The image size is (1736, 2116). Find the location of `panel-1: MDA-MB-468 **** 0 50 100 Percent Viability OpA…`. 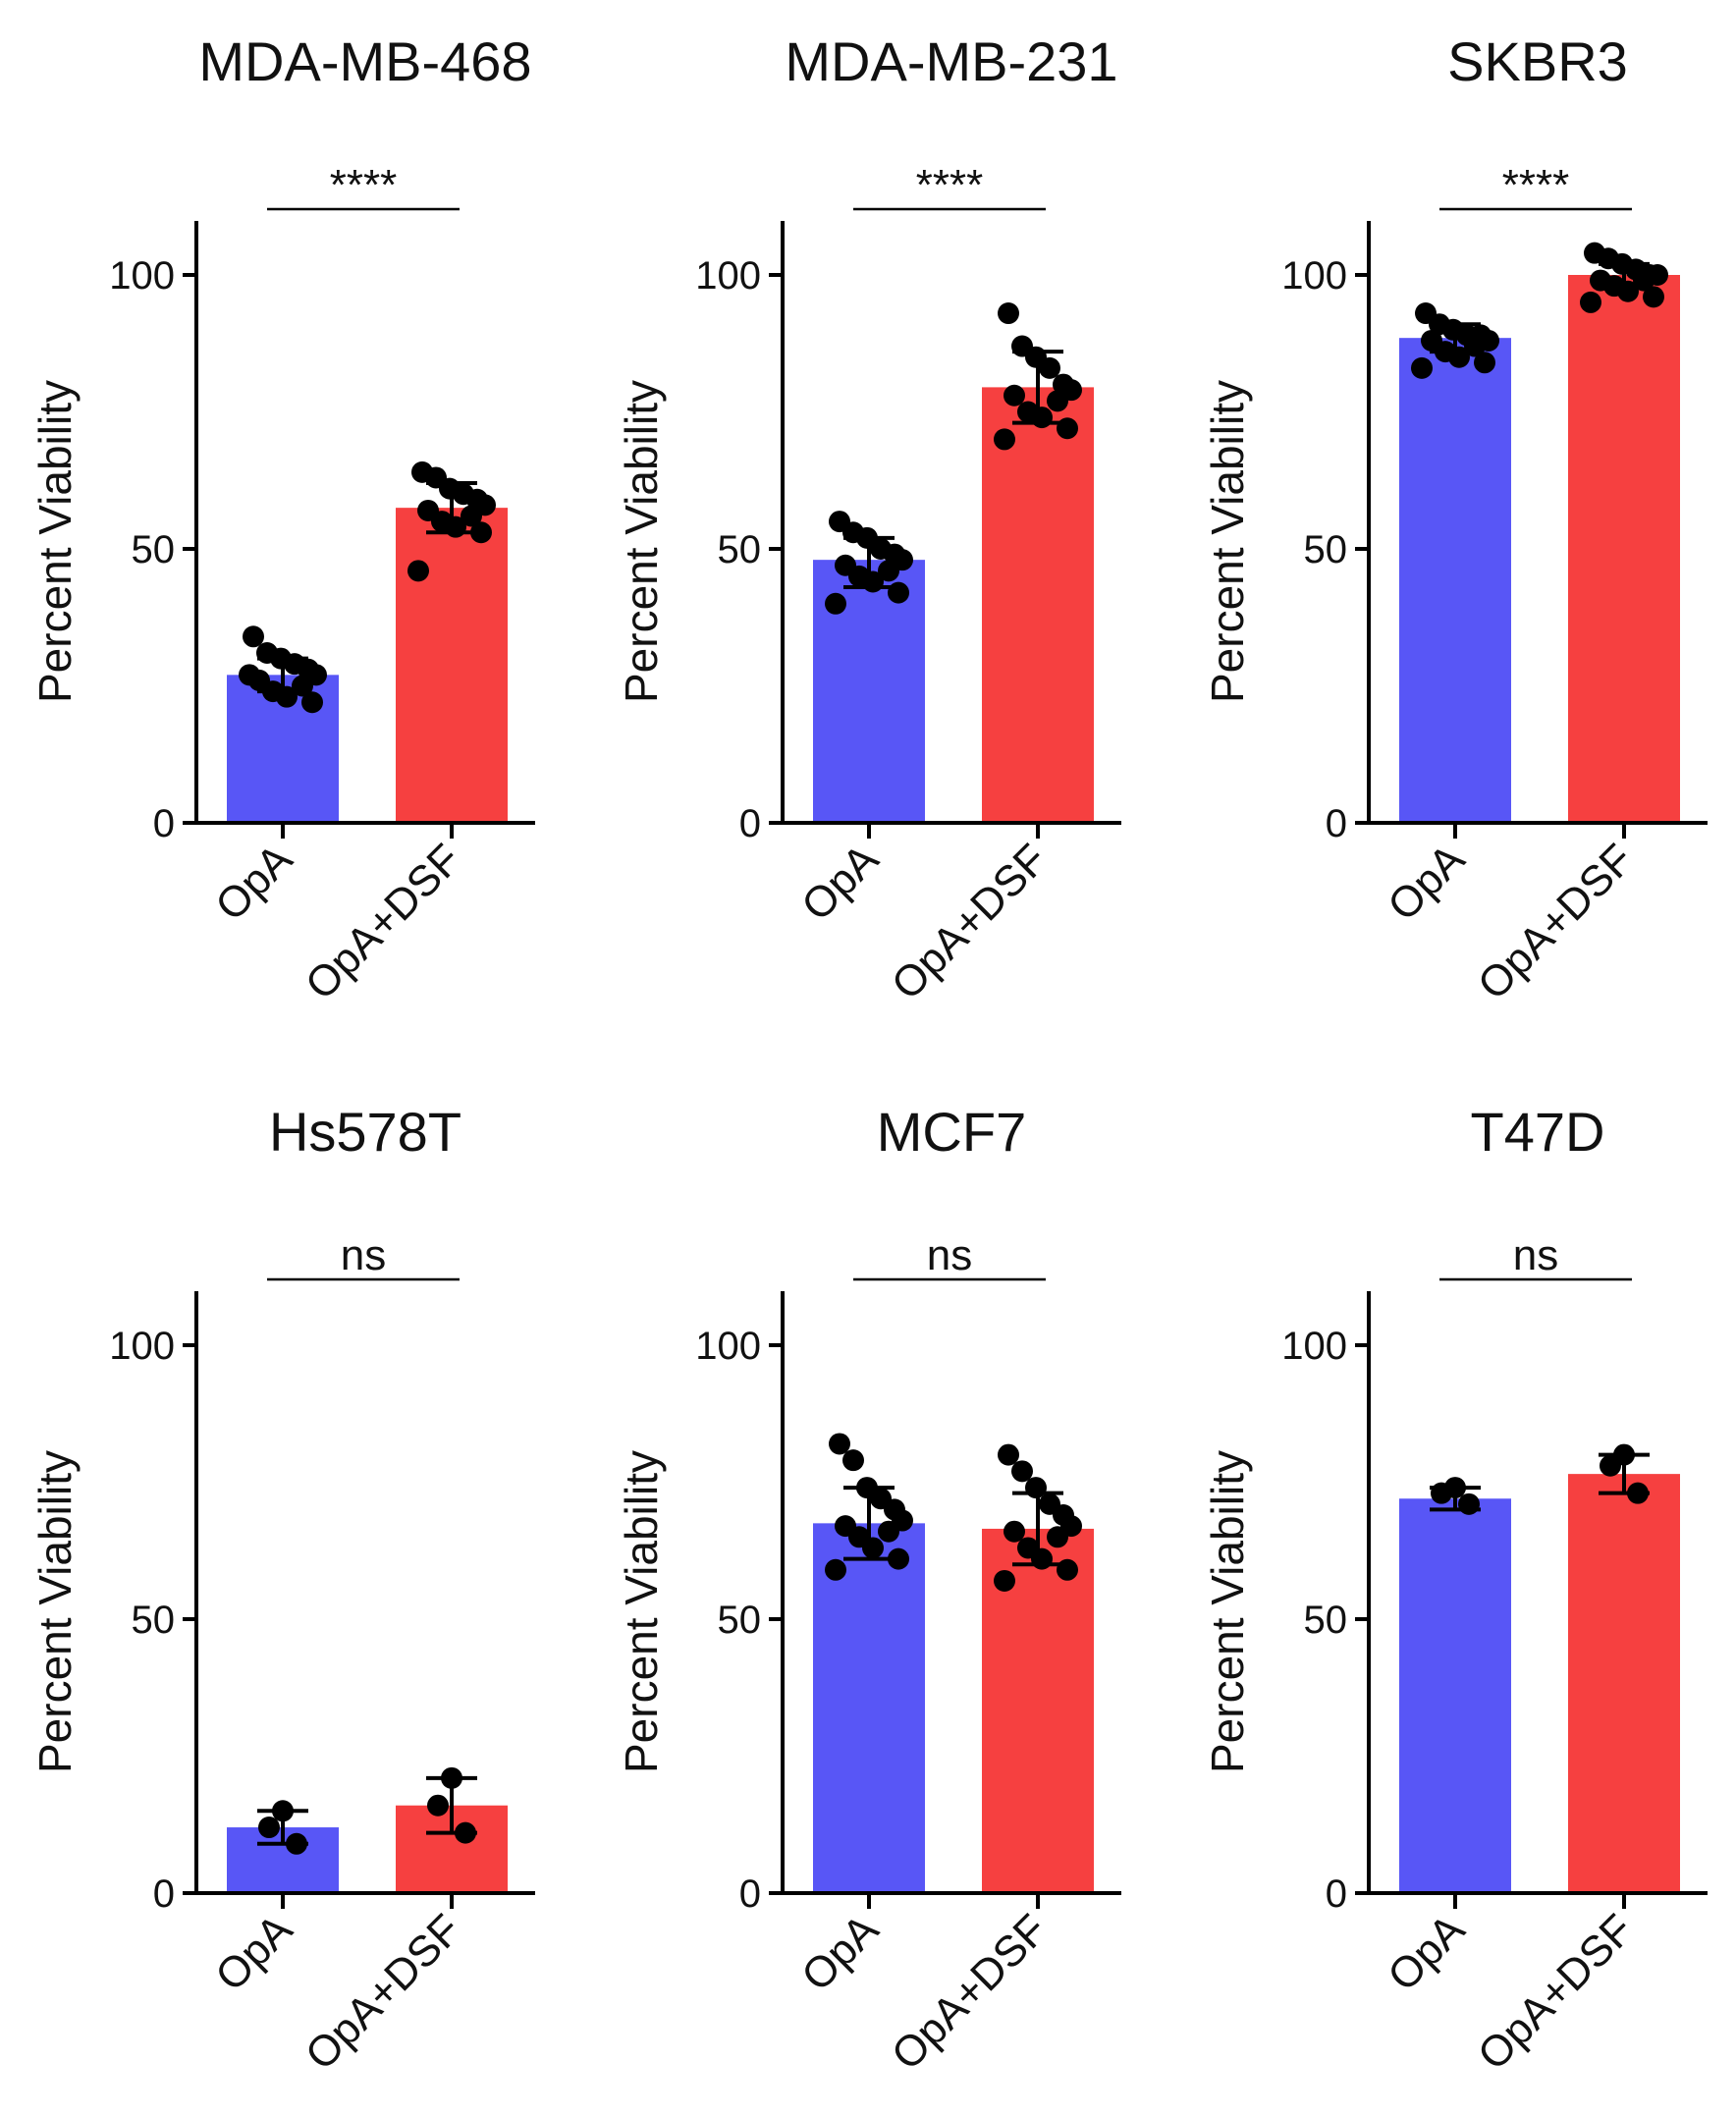

panel-1: MDA-MB-468 **** 0 50 100 Percent Viability OpA… is located at coordinates (282, 519).